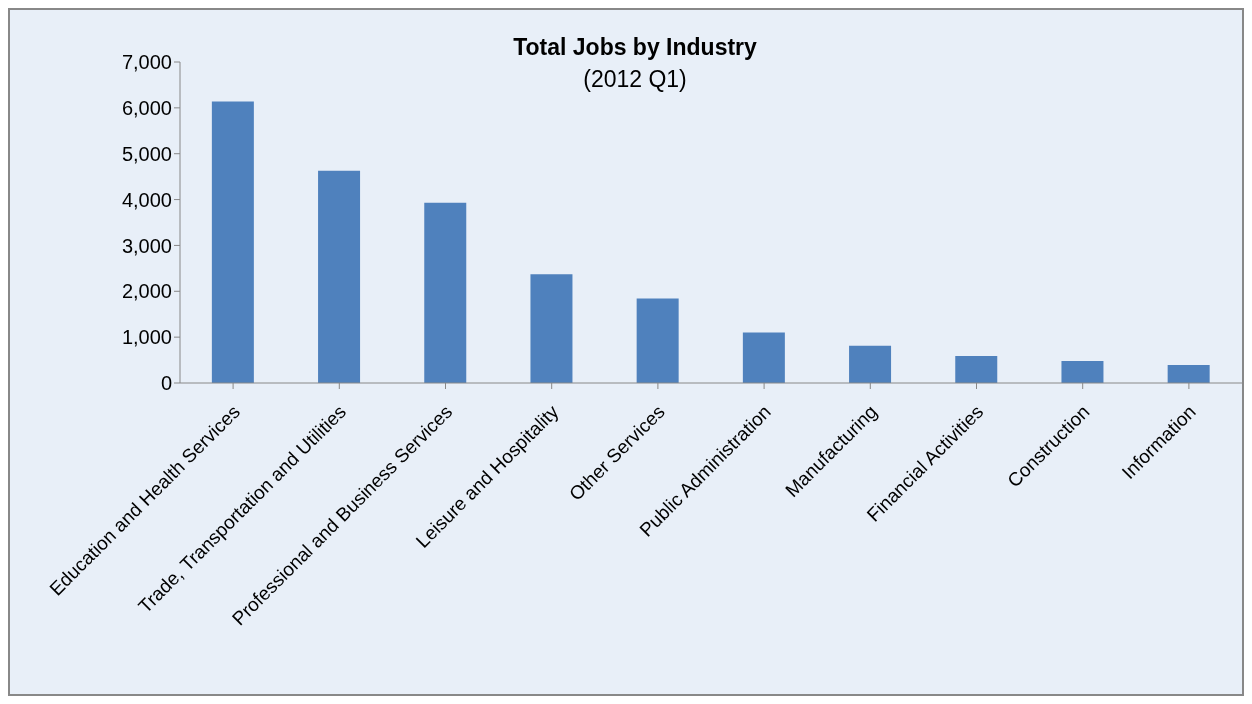 The image size is (1252, 704). What do you see at coordinates (635, 79) in the screenshot?
I see `chart-subtitle: (2012 Q1)` at bounding box center [635, 79].